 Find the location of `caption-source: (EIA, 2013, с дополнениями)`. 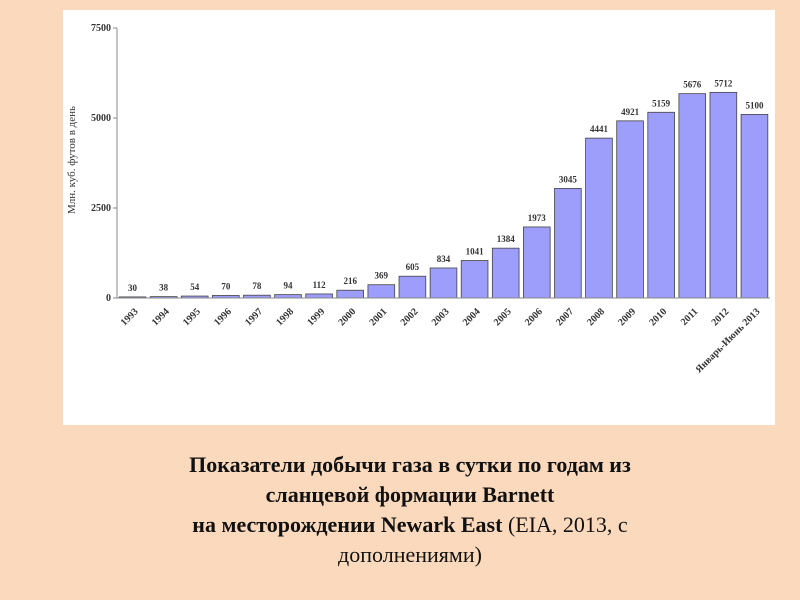

caption-source: (EIA, 2013, с дополнениями) is located at coordinates (483, 539).